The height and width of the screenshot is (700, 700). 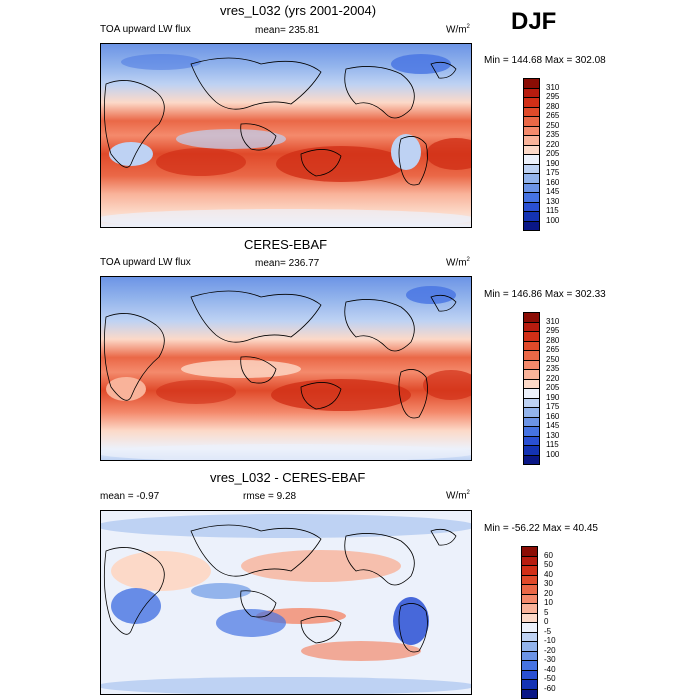 What do you see at coordinates (548, 631) in the screenshot?
I see `colorbar-tick-label: -5` at bounding box center [548, 631].